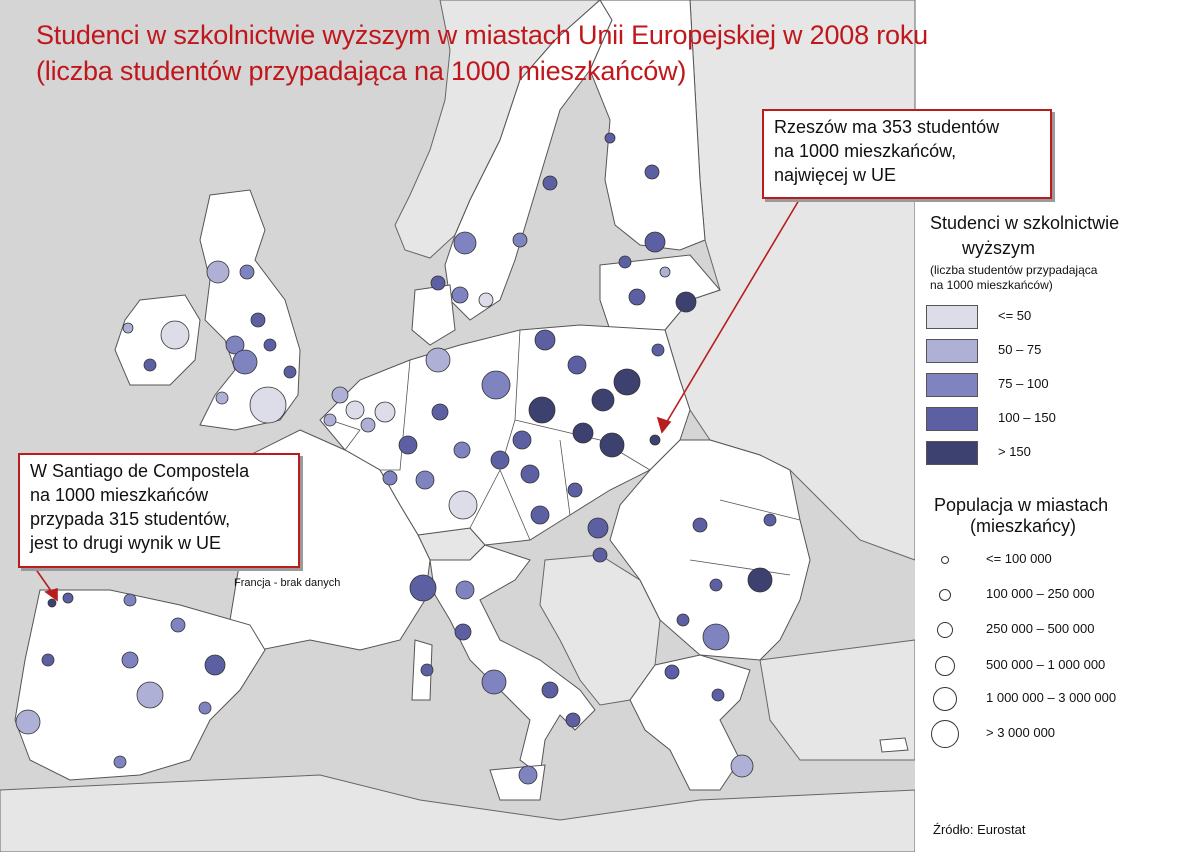 The image size is (1200, 852). What do you see at coordinates (991, 285) in the screenshot?
I see `legend-students-subtitle-2: na 1000 mieszkańców)` at bounding box center [991, 285].